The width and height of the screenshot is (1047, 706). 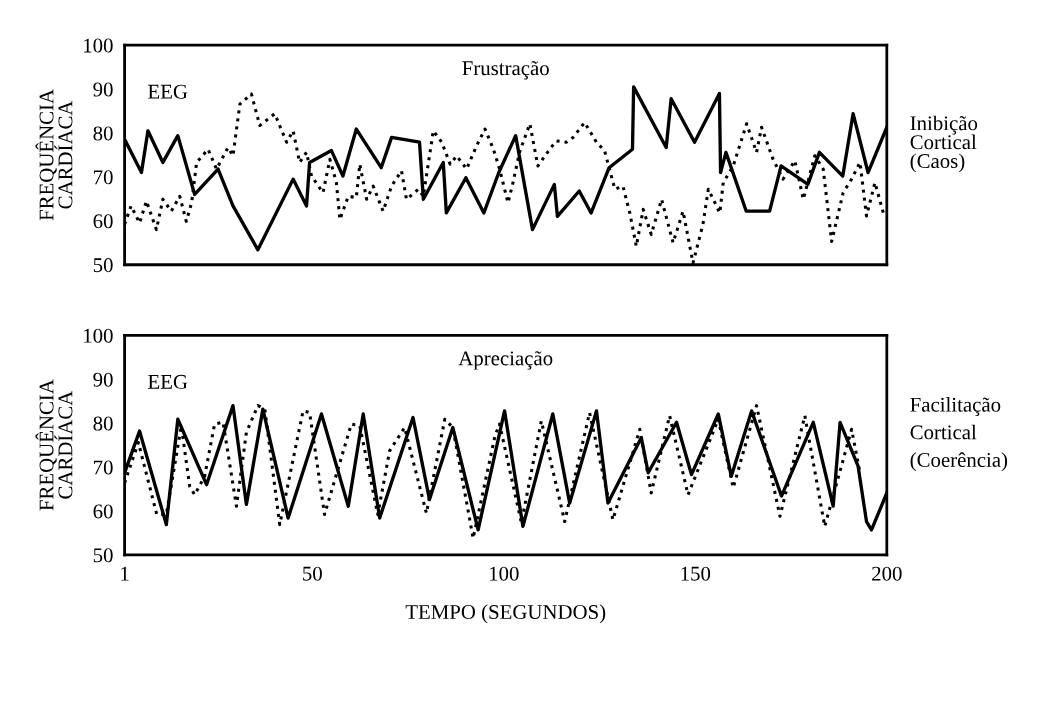 I want to click on x-tick-label: 150, so click(x=696, y=573).